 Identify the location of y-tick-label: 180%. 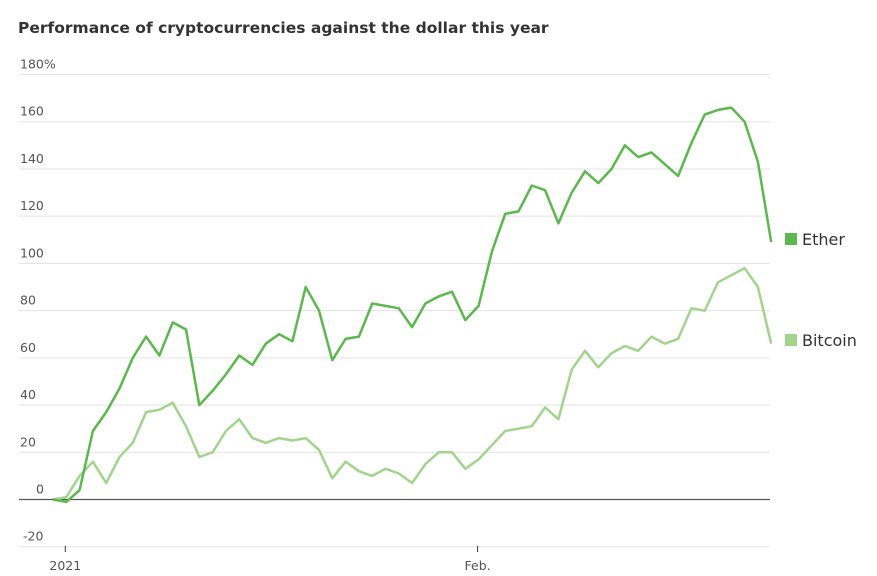
(38, 64).